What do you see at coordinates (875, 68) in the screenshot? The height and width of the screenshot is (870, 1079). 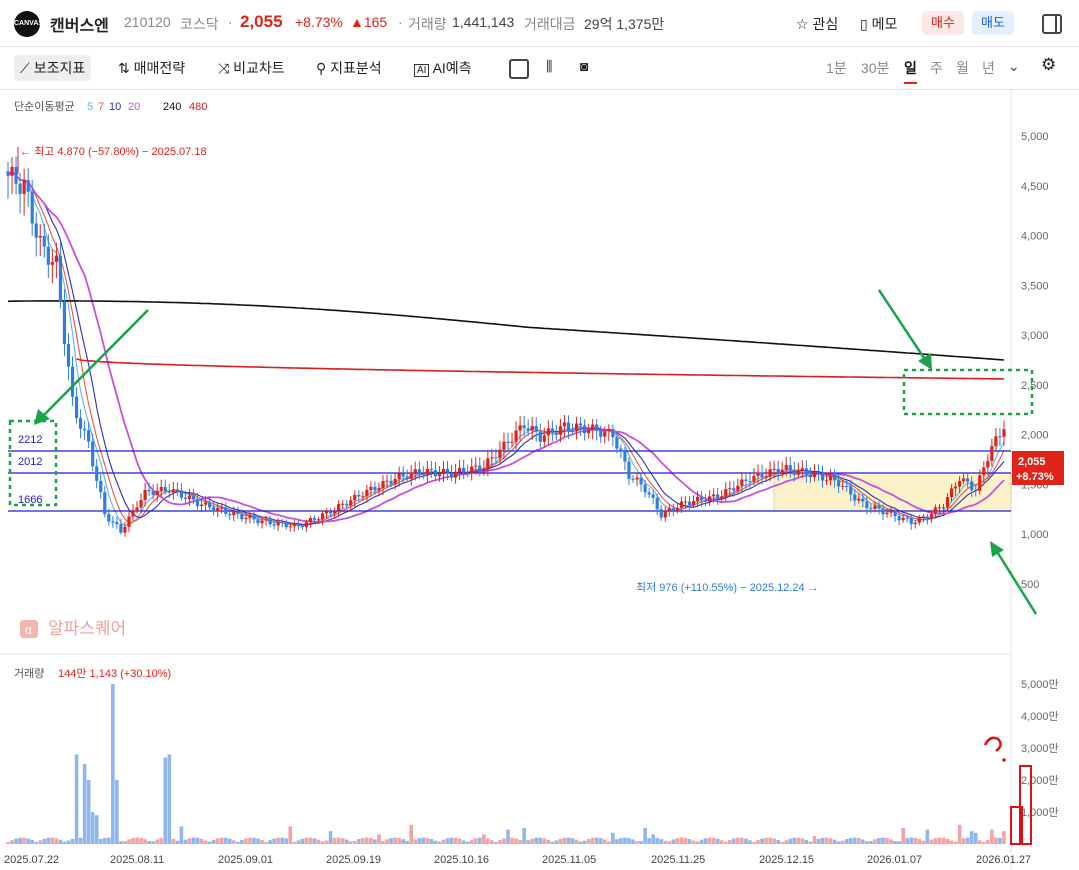 I see `timeframe-30min: 30분` at bounding box center [875, 68].